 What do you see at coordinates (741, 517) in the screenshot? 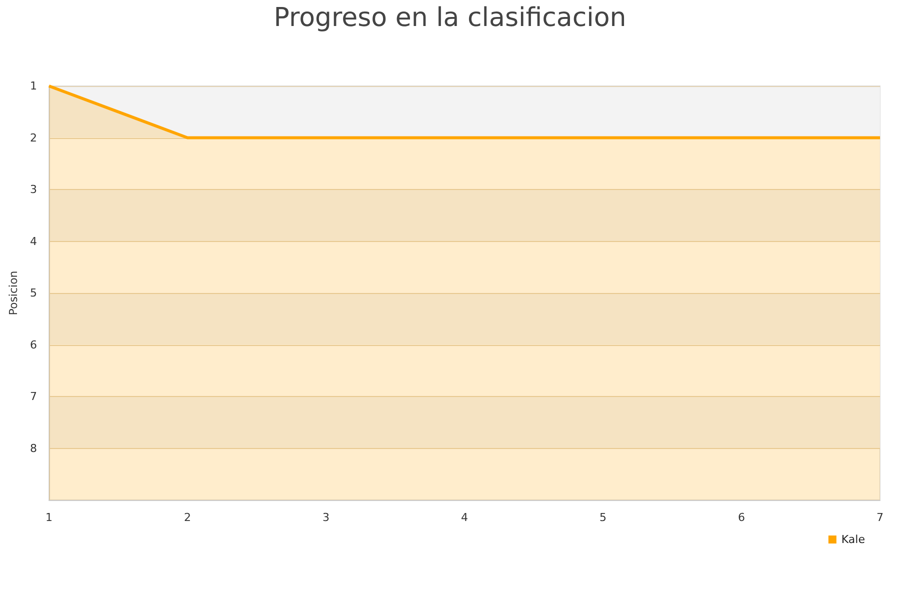
I see `x-tick-label: 6` at bounding box center [741, 517].